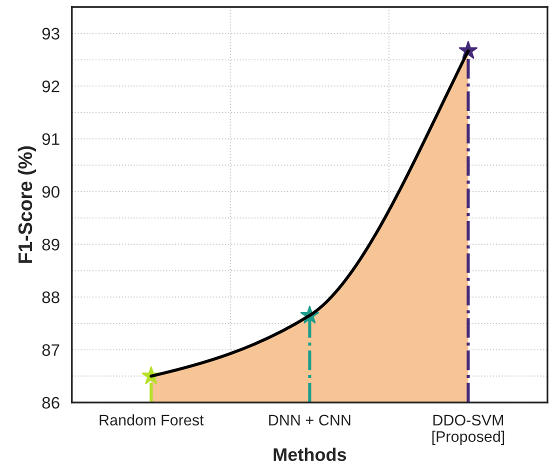  What do you see at coordinates (51, 402) in the screenshot?
I see `y-tick-label: 86` at bounding box center [51, 402].